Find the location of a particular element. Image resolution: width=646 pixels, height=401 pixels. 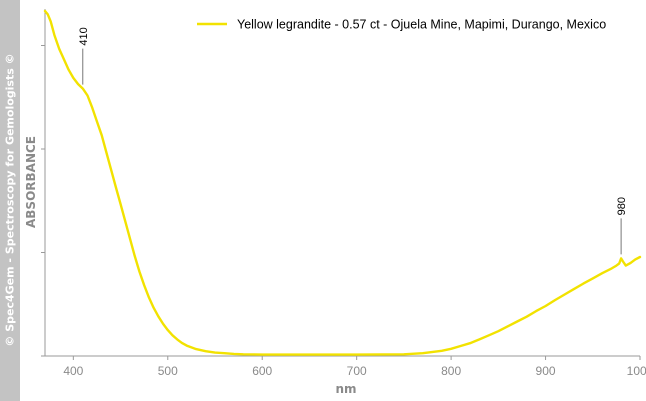

x-tick-label: 900 is located at coordinates (546, 371).